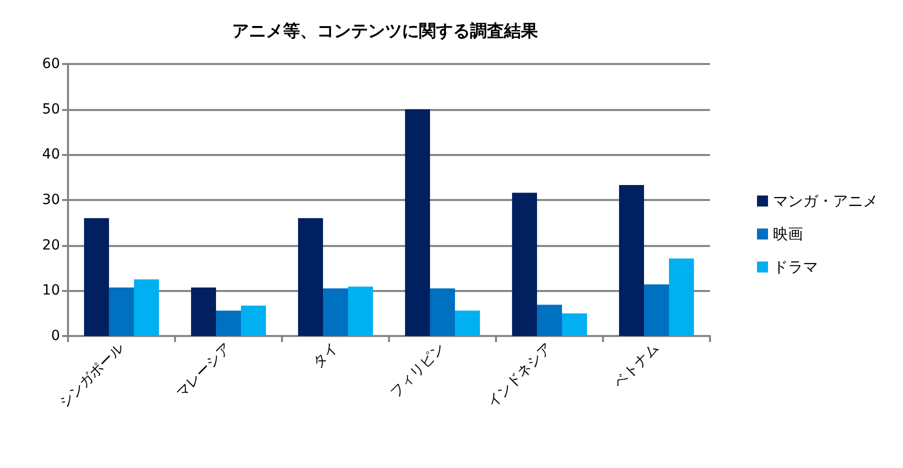  Describe the element at coordinates (520, 376) in the screenshot. I see `x-tick-label: インドネシア` at that location.